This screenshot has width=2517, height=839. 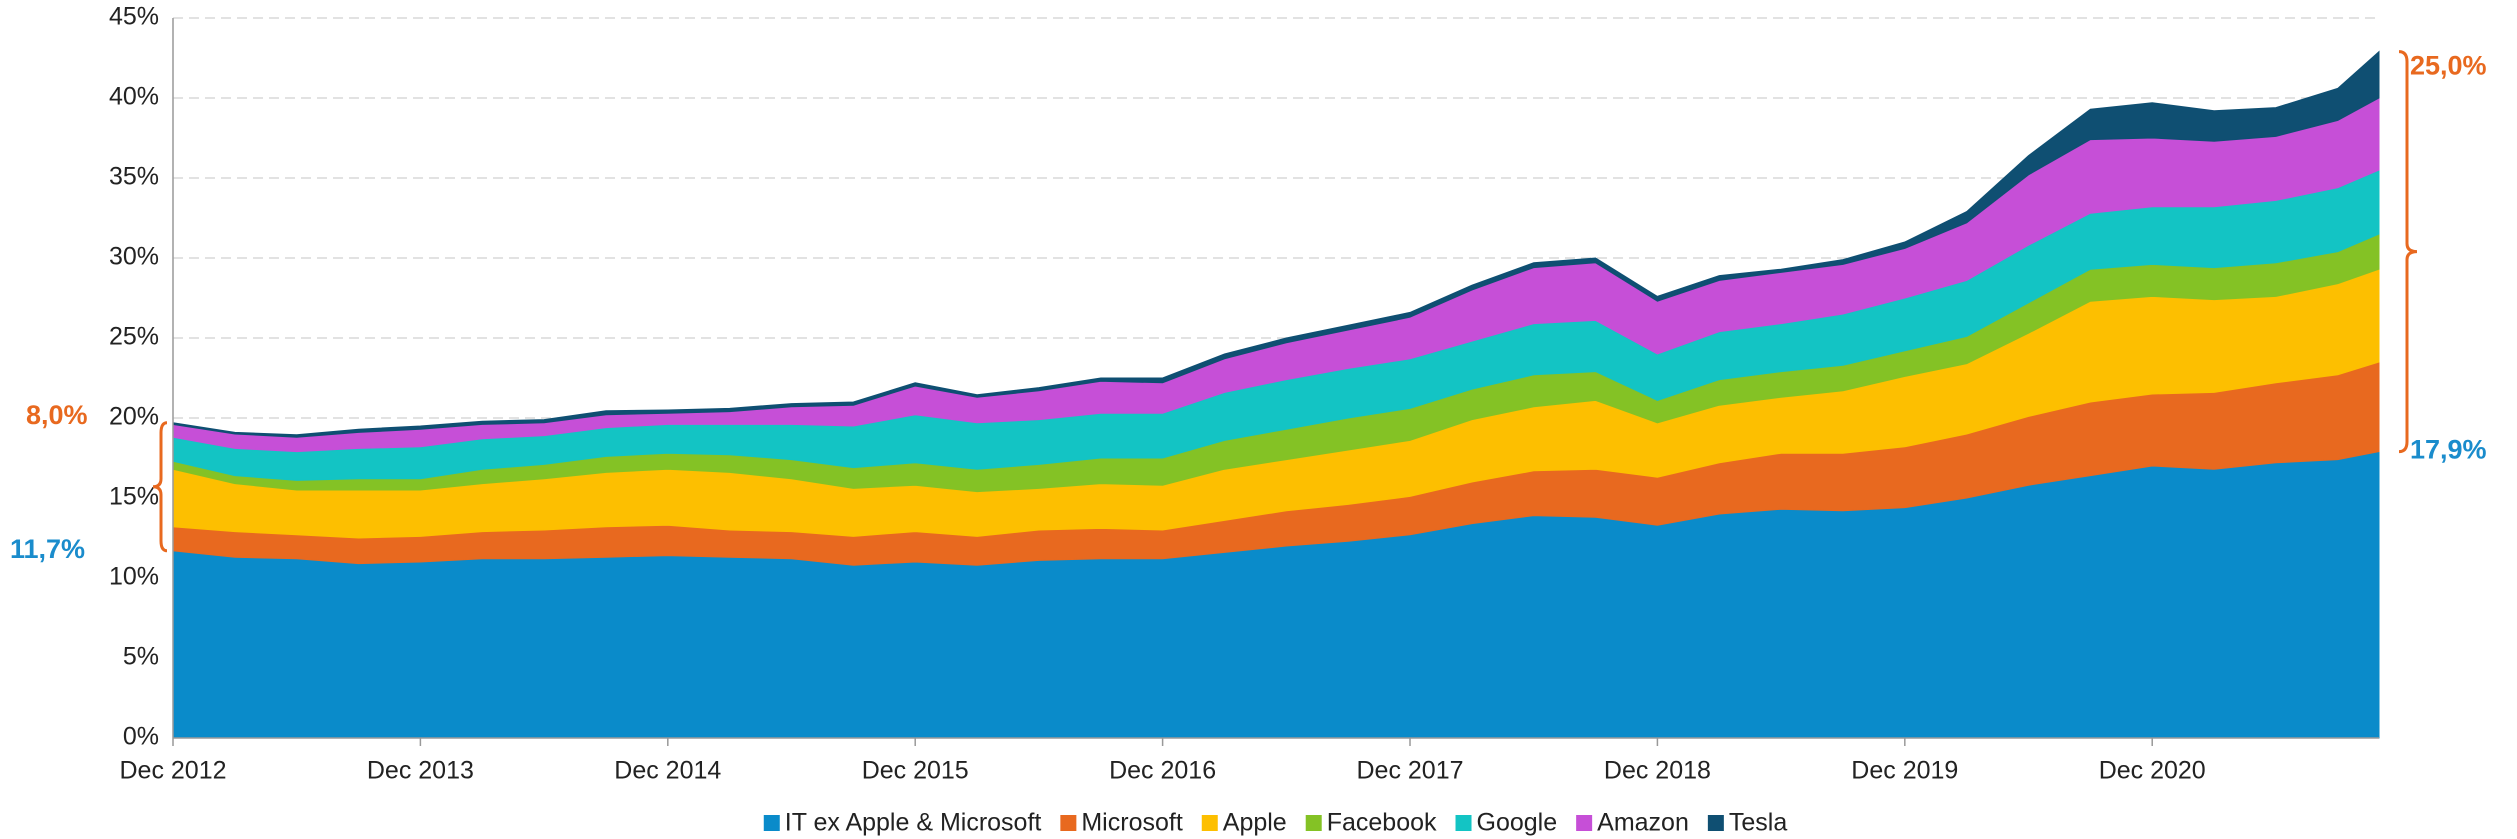 I want to click on legend-label: Microsoft, so click(x=1131, y=823).